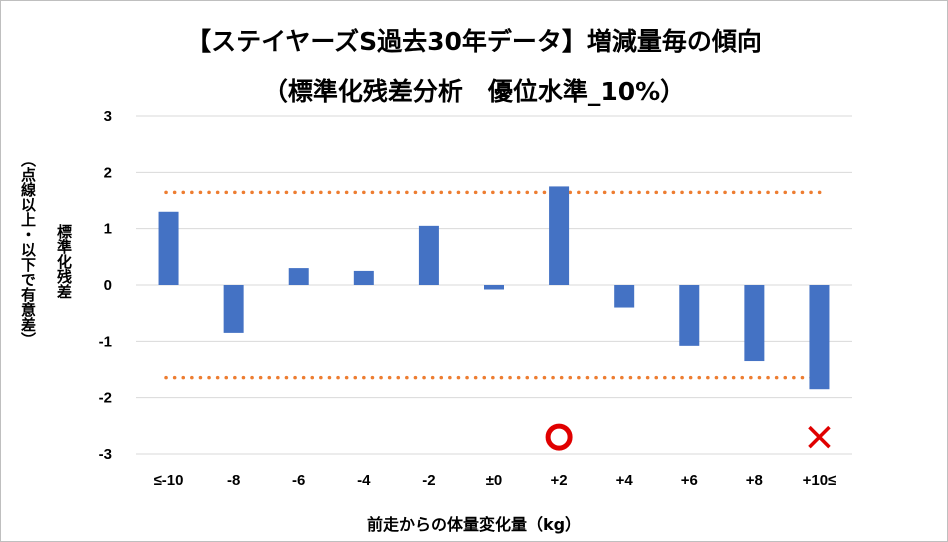 Image resolution: width=948 pixels, height=542 pixels. I want to click on x-tick-label: +6, so click(689, 480).